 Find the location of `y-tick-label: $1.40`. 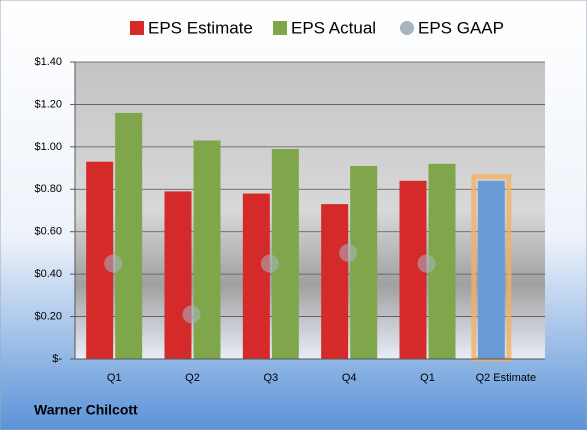

y-tick-label: $1.40 is located at coordinates (48, 62).